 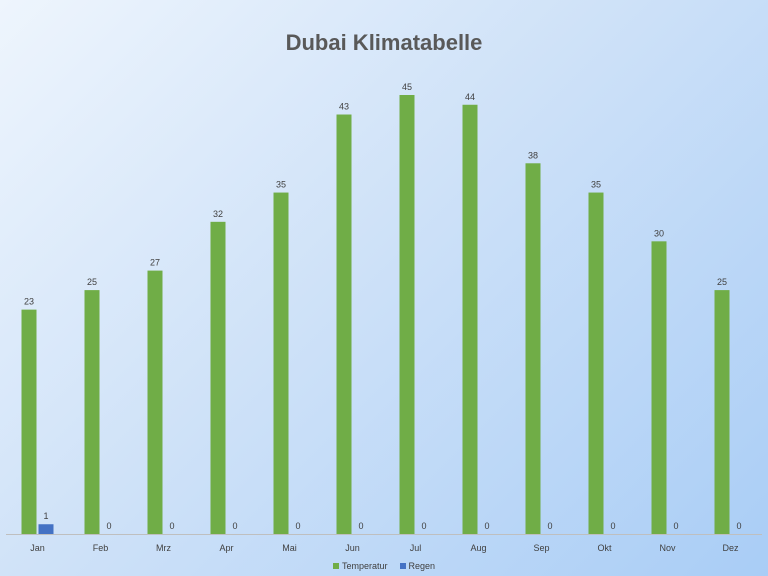 What do you see at coordinates (29, 421) in the screenshot?
I see `bar-temperatur-jan` at bounding box center [29, 421].